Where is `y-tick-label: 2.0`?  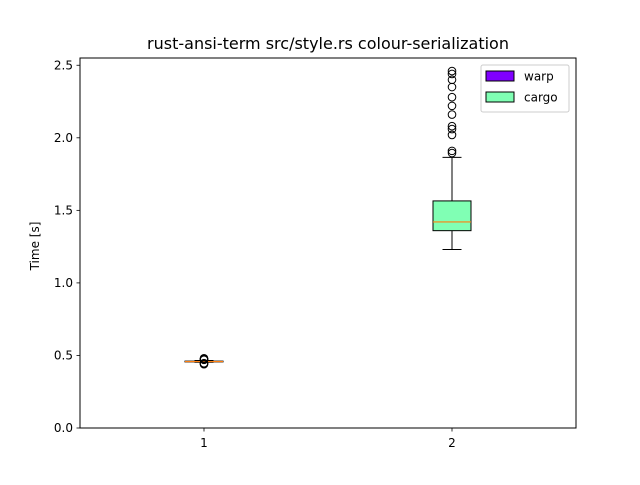
y-tick-label: 2.0 is located at coordinates (63, 138).